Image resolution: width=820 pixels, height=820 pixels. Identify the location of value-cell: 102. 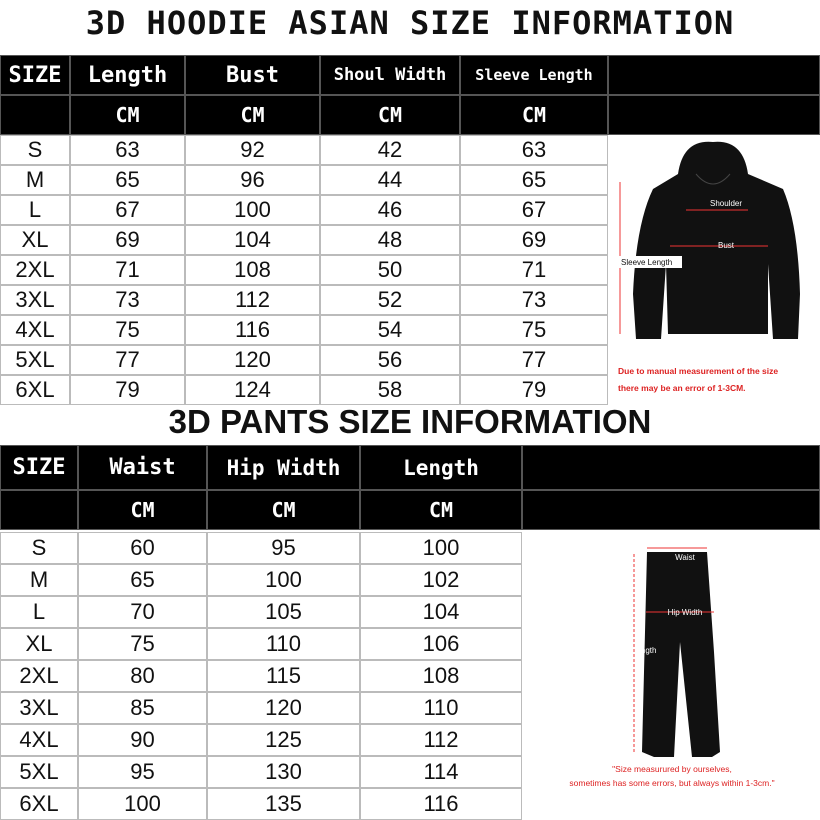
(441, 580).